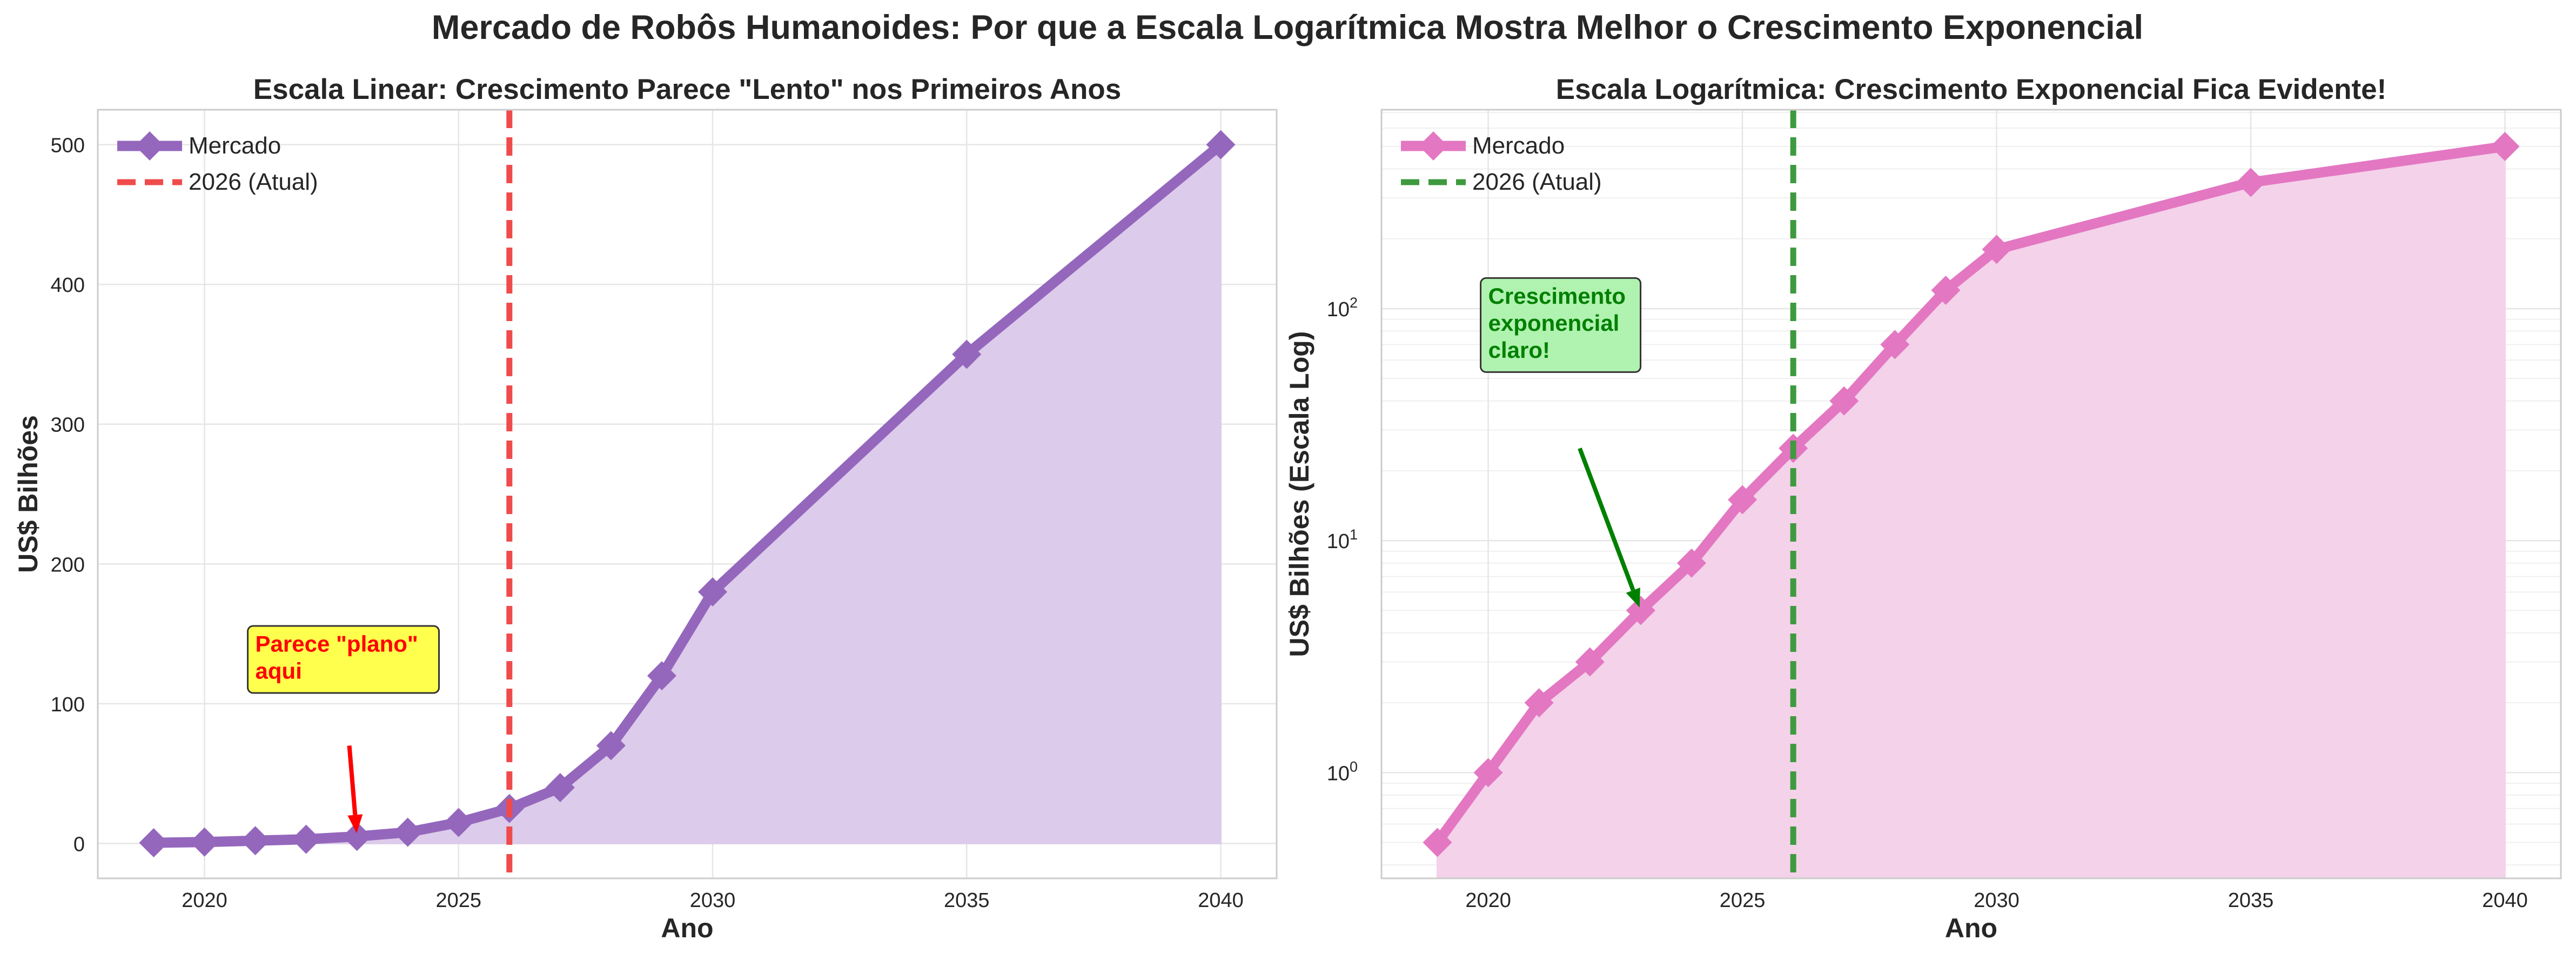 This screenshot has width=2576, height=960. What do you see at coordinates (28, 494) in the screenshot?
I see `linear-y-axis-label: US$ Bilhões` at bounding box center [28, 494].